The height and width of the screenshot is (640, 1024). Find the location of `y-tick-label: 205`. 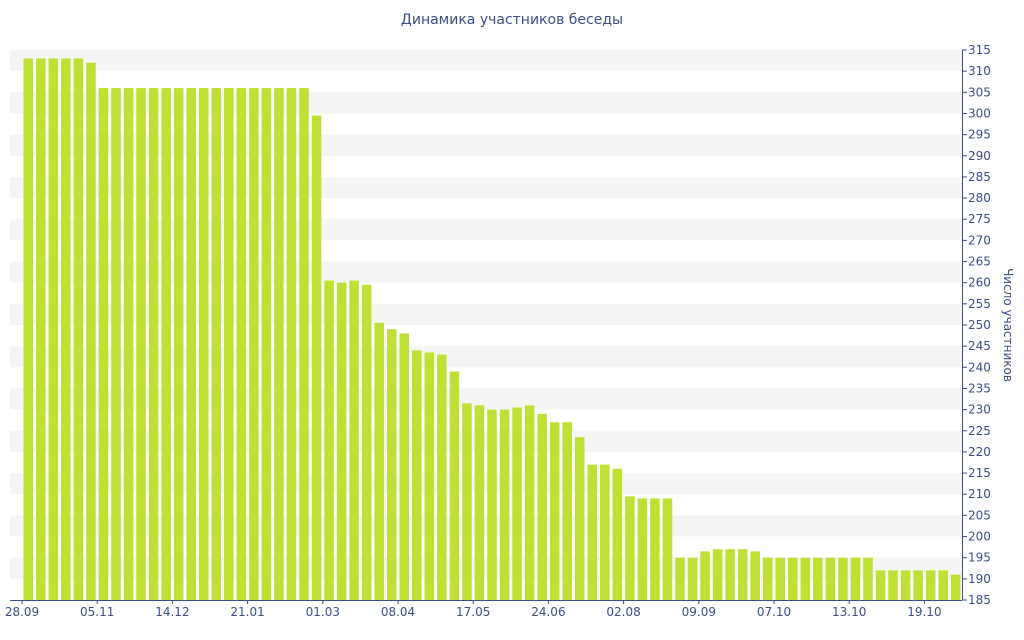

y-tick-label: 205 is located at coordinates (979, 515).